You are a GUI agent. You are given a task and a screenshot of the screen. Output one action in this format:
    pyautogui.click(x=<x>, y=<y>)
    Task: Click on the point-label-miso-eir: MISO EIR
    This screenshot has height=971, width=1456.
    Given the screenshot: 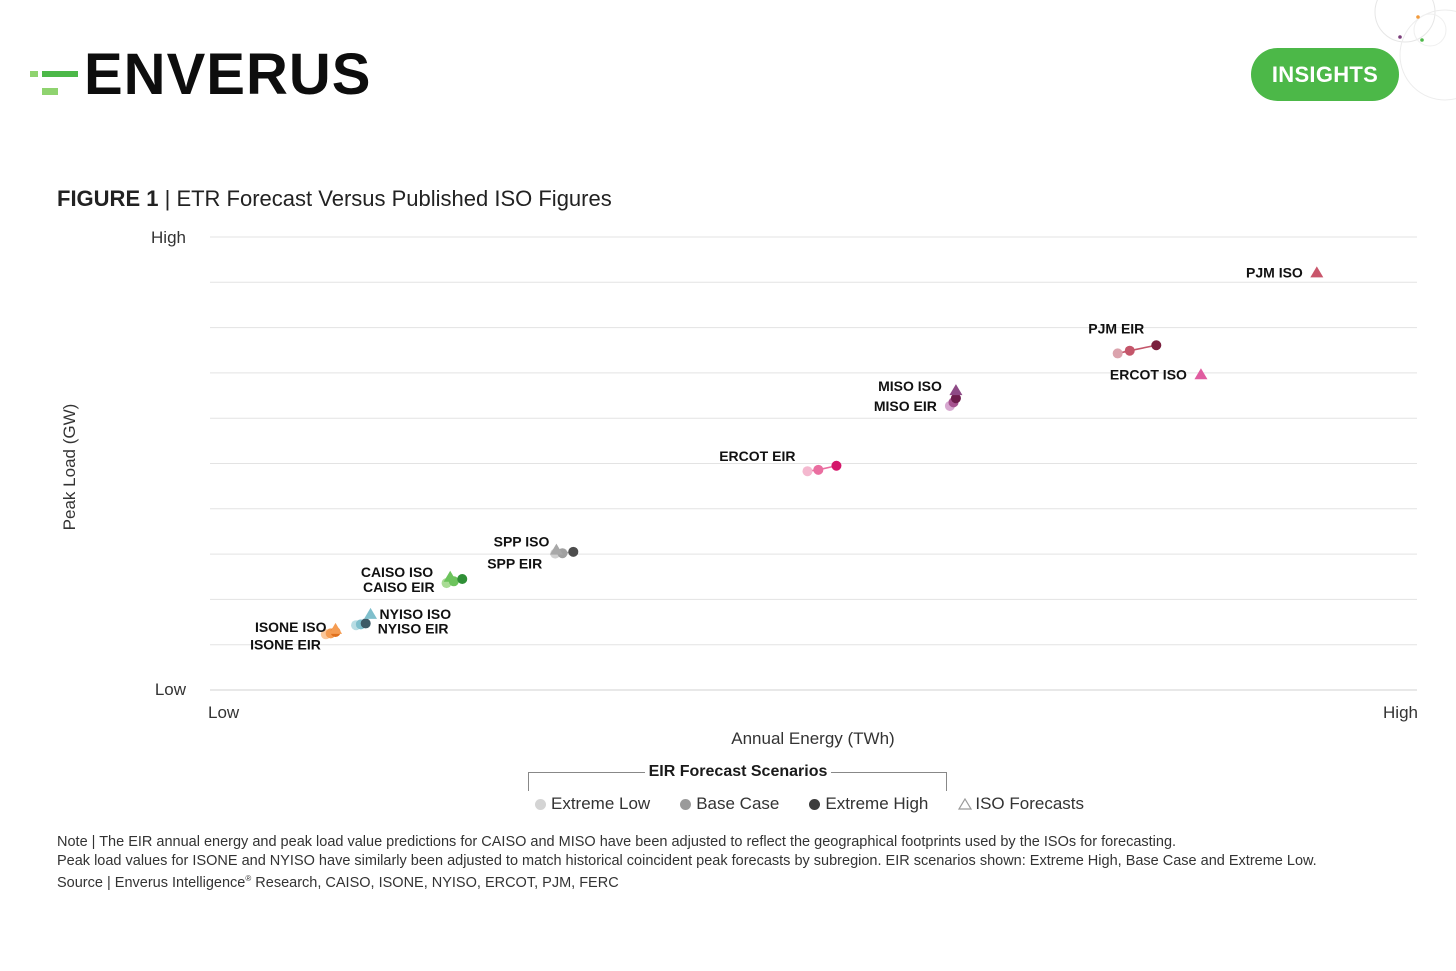 What is the action you would take?
    pyautogui.click(x=905, y=406)
    